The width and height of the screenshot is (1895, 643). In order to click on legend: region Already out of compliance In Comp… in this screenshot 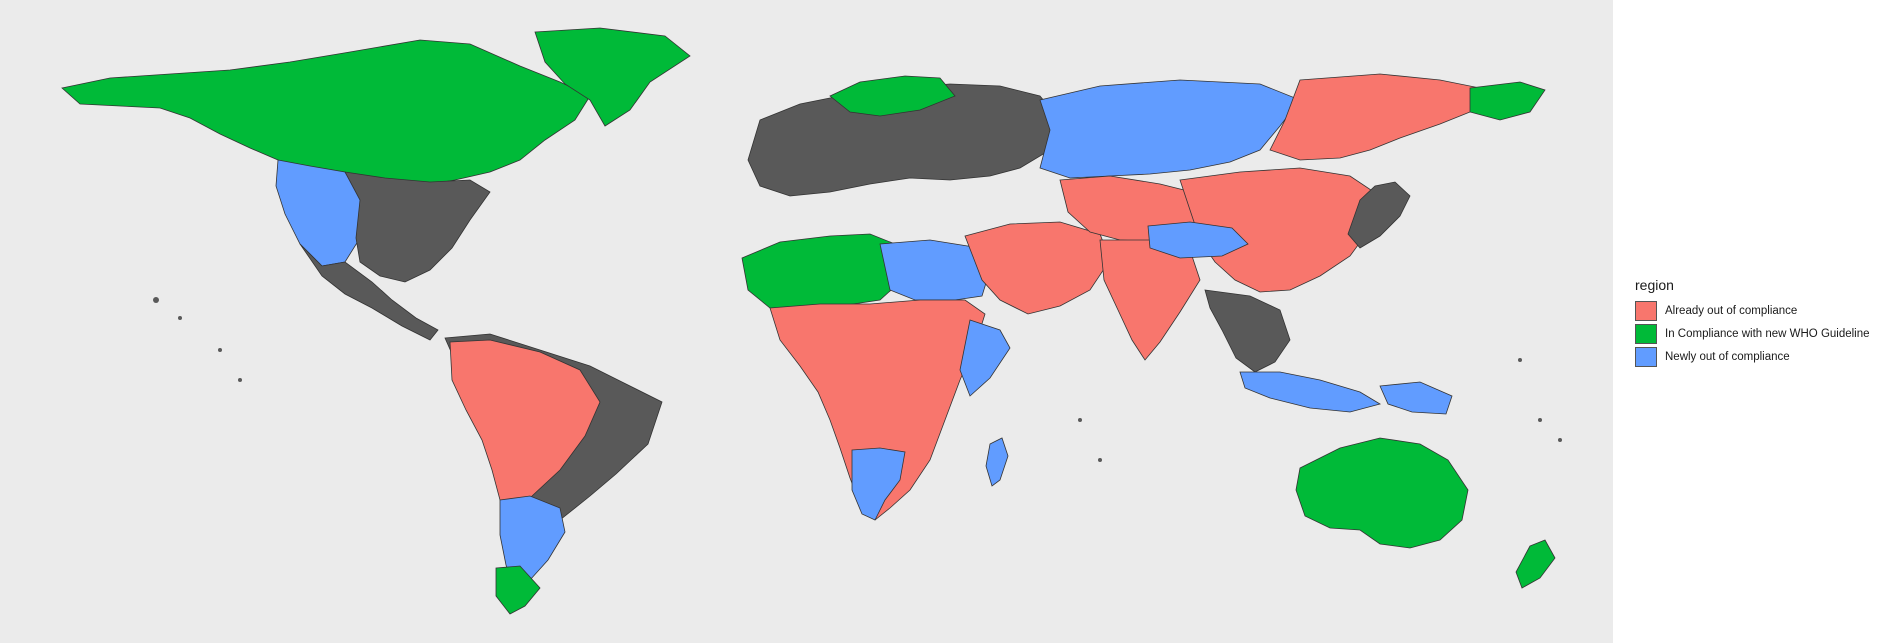, I will do `click(1752, 322)`.